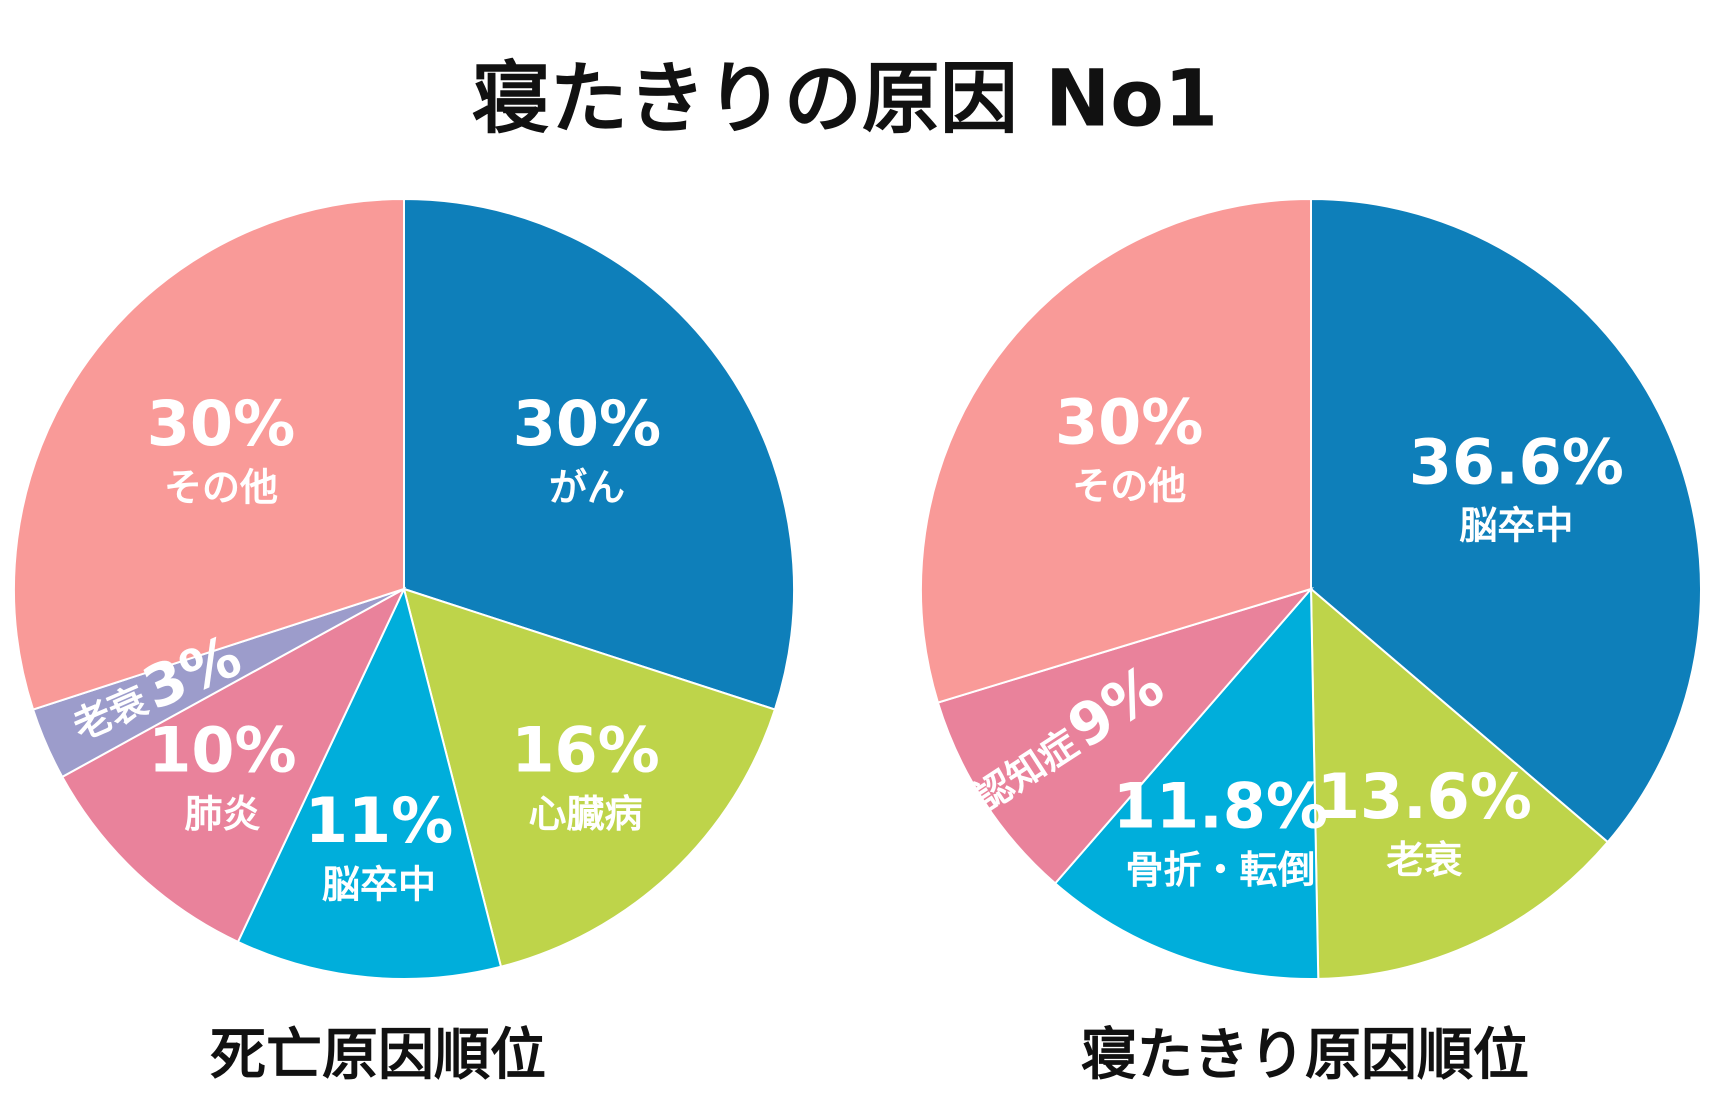  I want to click on category-label: 骨折・転倒, so click(1220, 870).